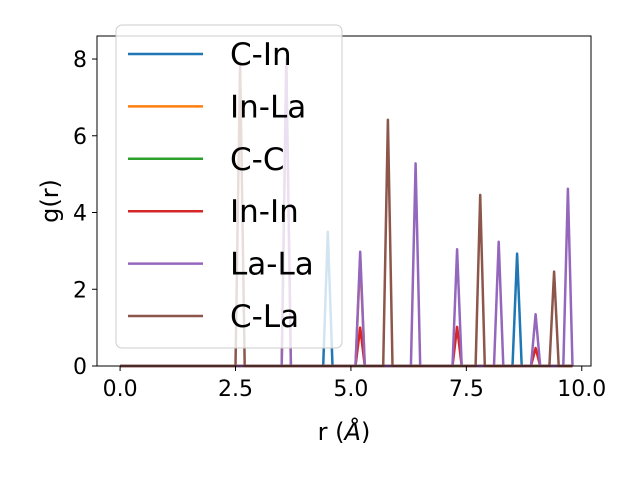  Describe the element at coordinates (350, 389) in the screenshot. I see `x-tick-label: 5.0` at that location.